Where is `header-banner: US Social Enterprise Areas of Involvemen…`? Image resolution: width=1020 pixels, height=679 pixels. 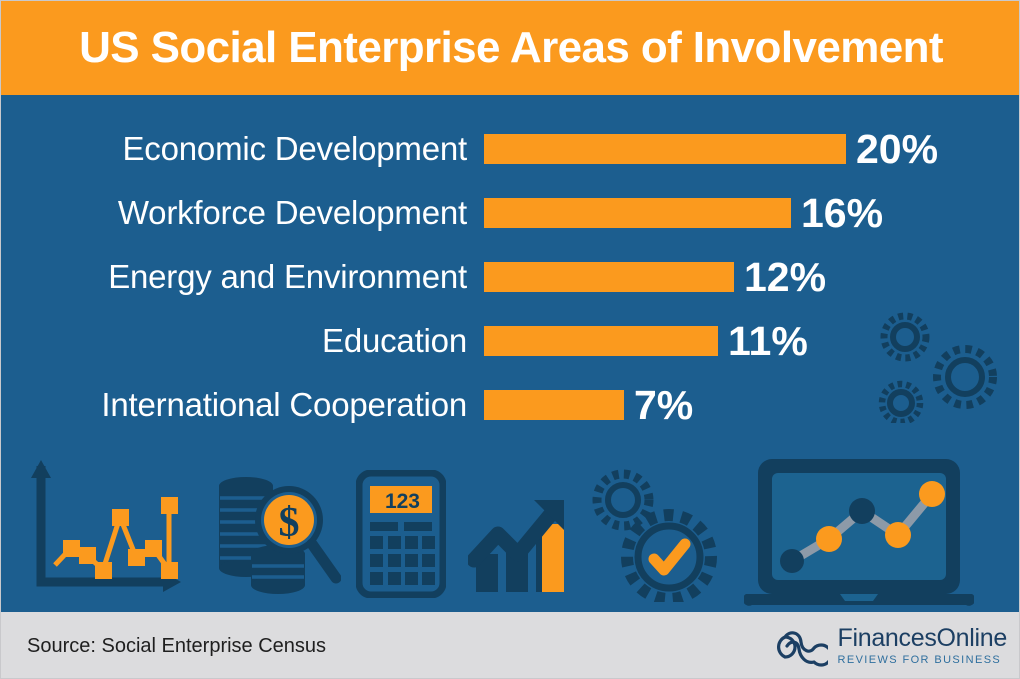
header-banner: US Social Enterprise Areas of Involvemen… is located at coordinates (510, 48).